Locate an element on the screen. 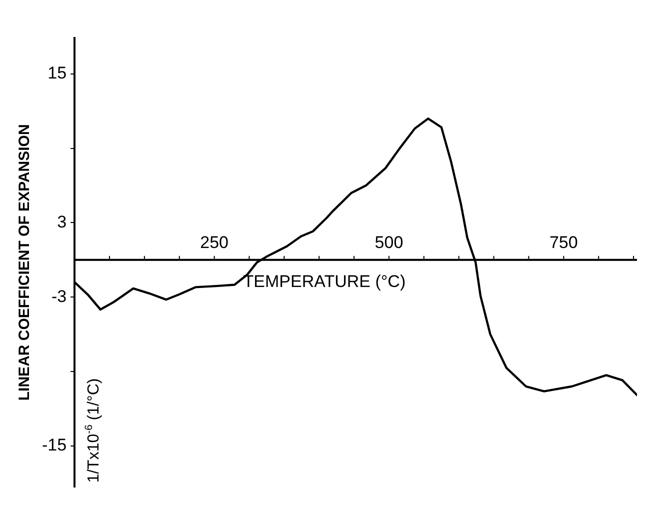 This screenshot has height=509, width=645. annotation: 1/Tx10-6 (1/°C) is located at coordinates (93, 430).